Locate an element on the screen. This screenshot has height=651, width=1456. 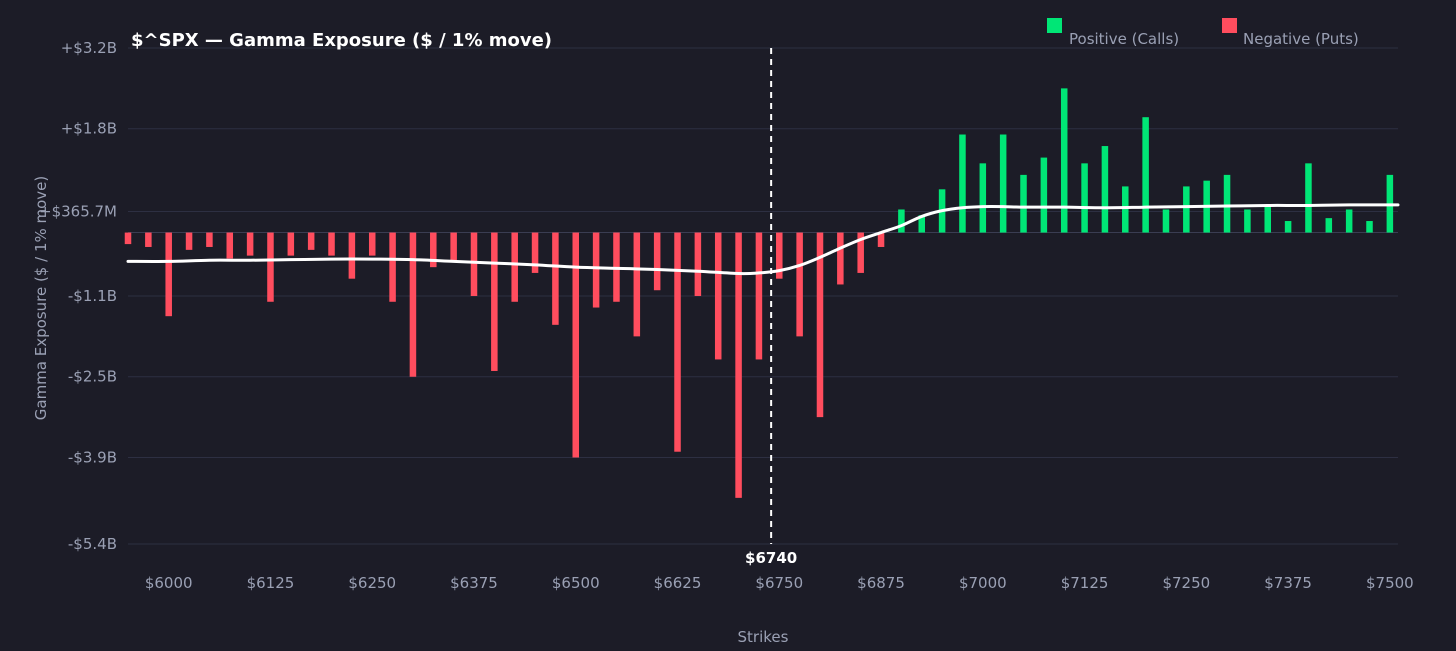
cumulative-gamma-line is located at coordinates (763, 239).